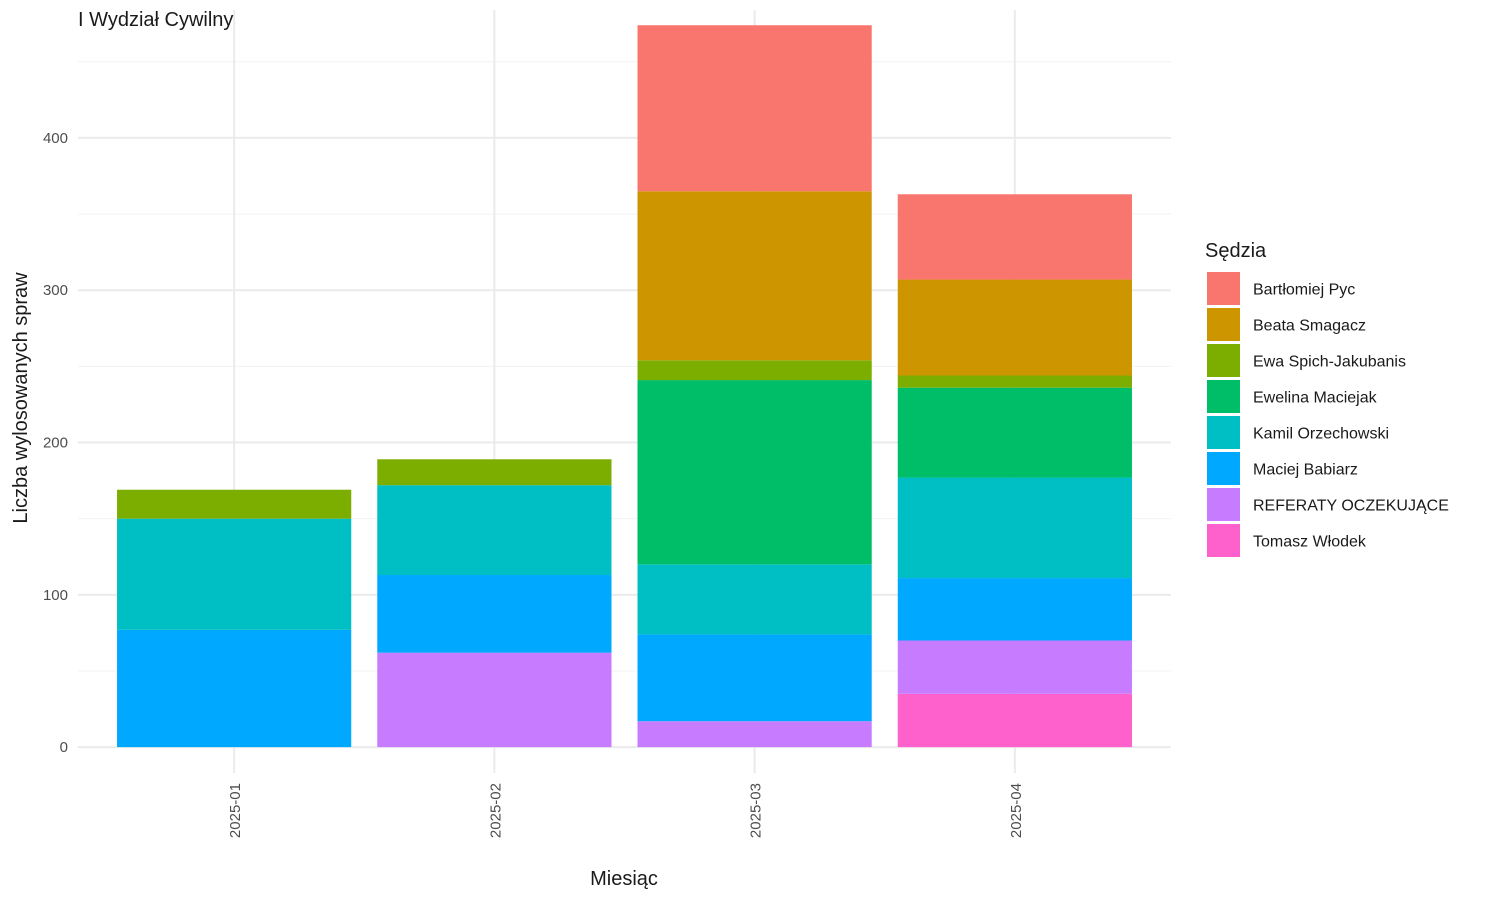 The width and height of the screenshot is (1500, 900). I want to click on legend-label: Ewa Spich-Jakubanis, so click(1329, 362).